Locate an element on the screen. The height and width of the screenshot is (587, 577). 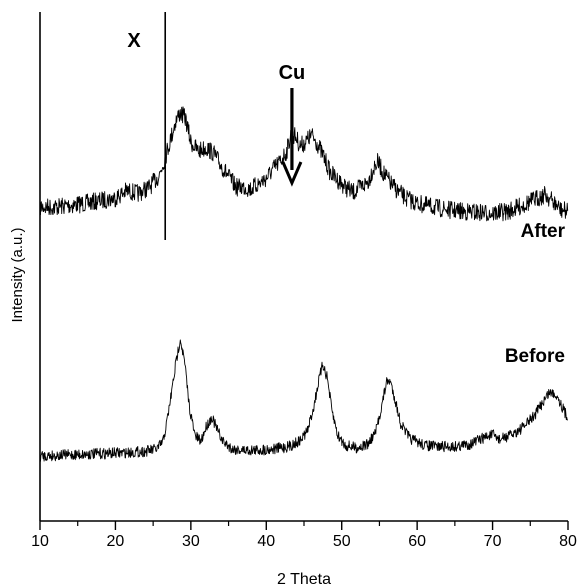
x-tick-label: 40 is located at coordinates (266, 541).